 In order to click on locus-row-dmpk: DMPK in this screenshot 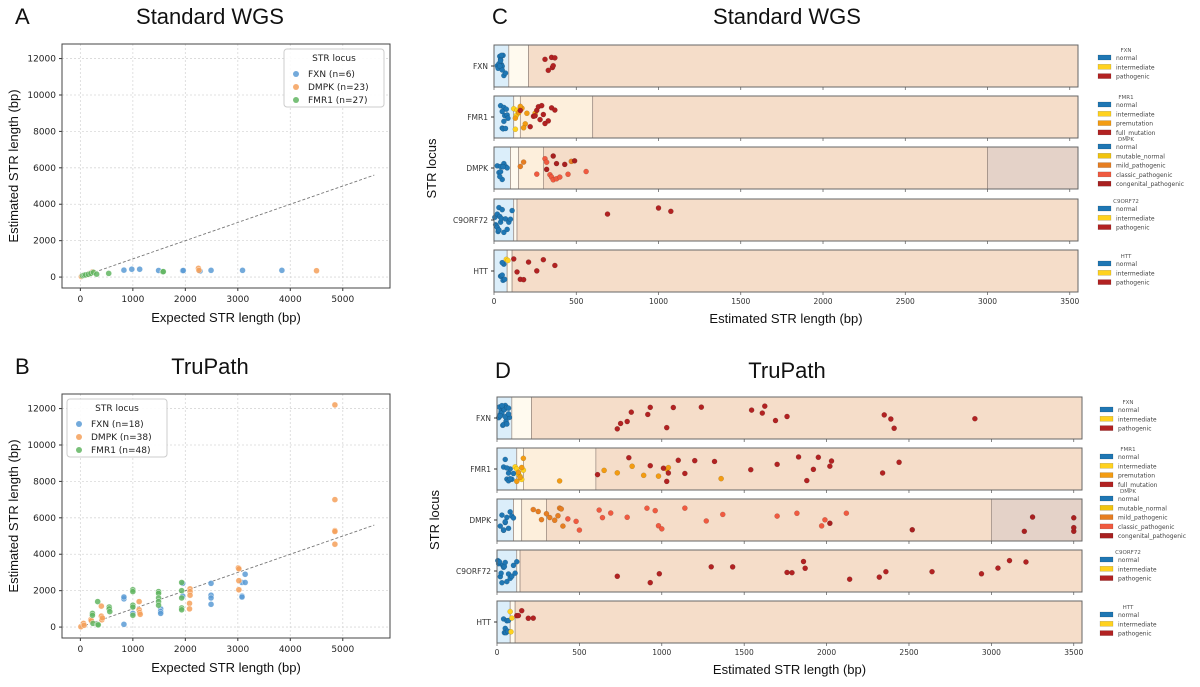, I will do `click(772, 169)`.